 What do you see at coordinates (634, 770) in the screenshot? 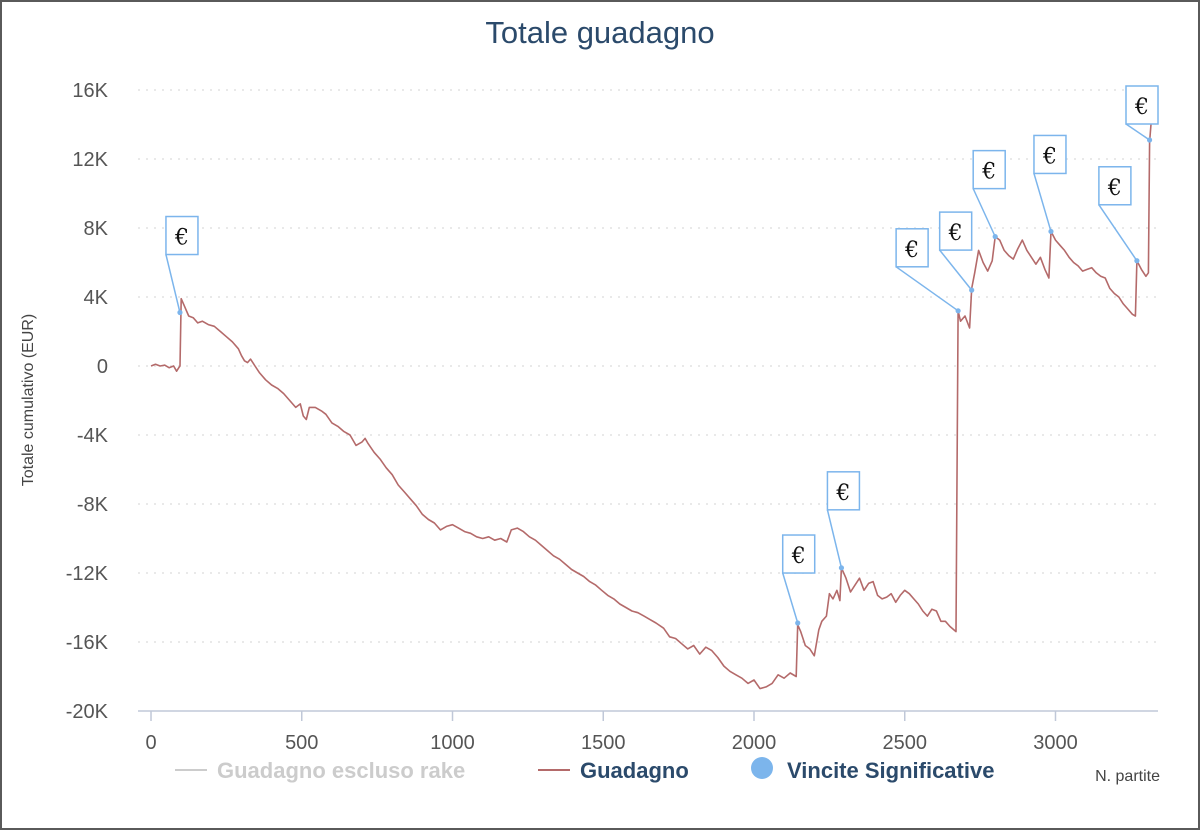
I see `legend-label-guadagno: Guadagno` at bounding box center [634, 770].